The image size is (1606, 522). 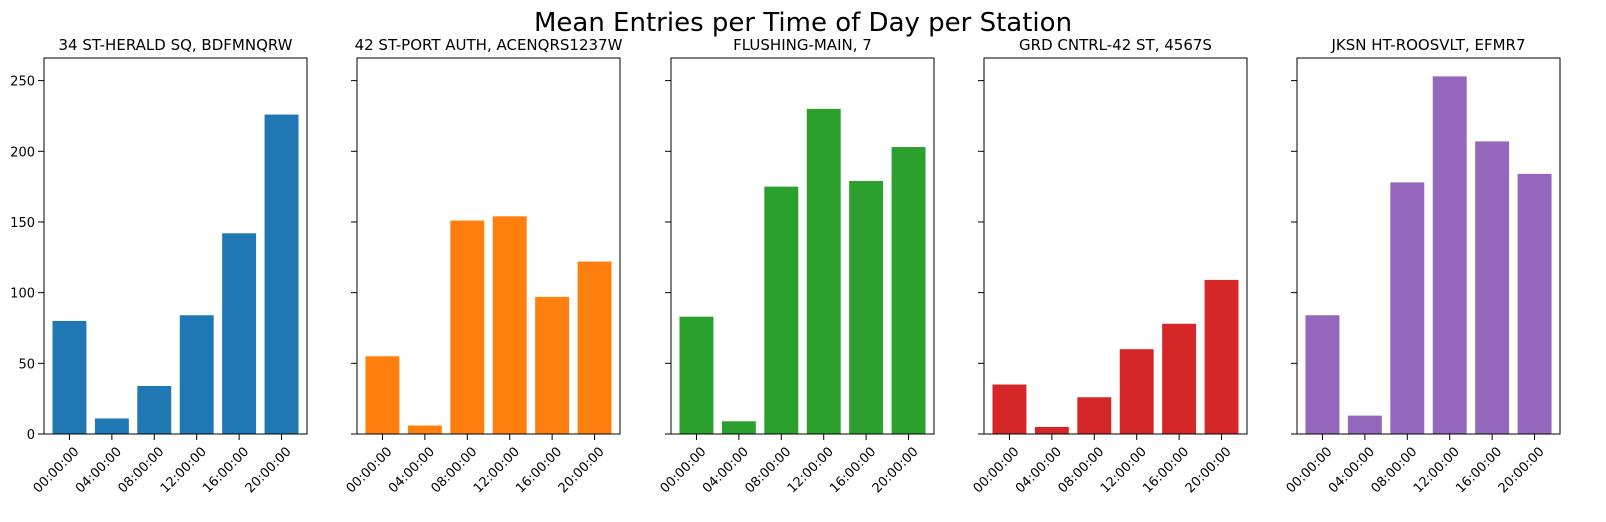 I want to click on panel-title: JKSN HT-ROOSVLT, EFMR7, so click(x=1427, y=45).